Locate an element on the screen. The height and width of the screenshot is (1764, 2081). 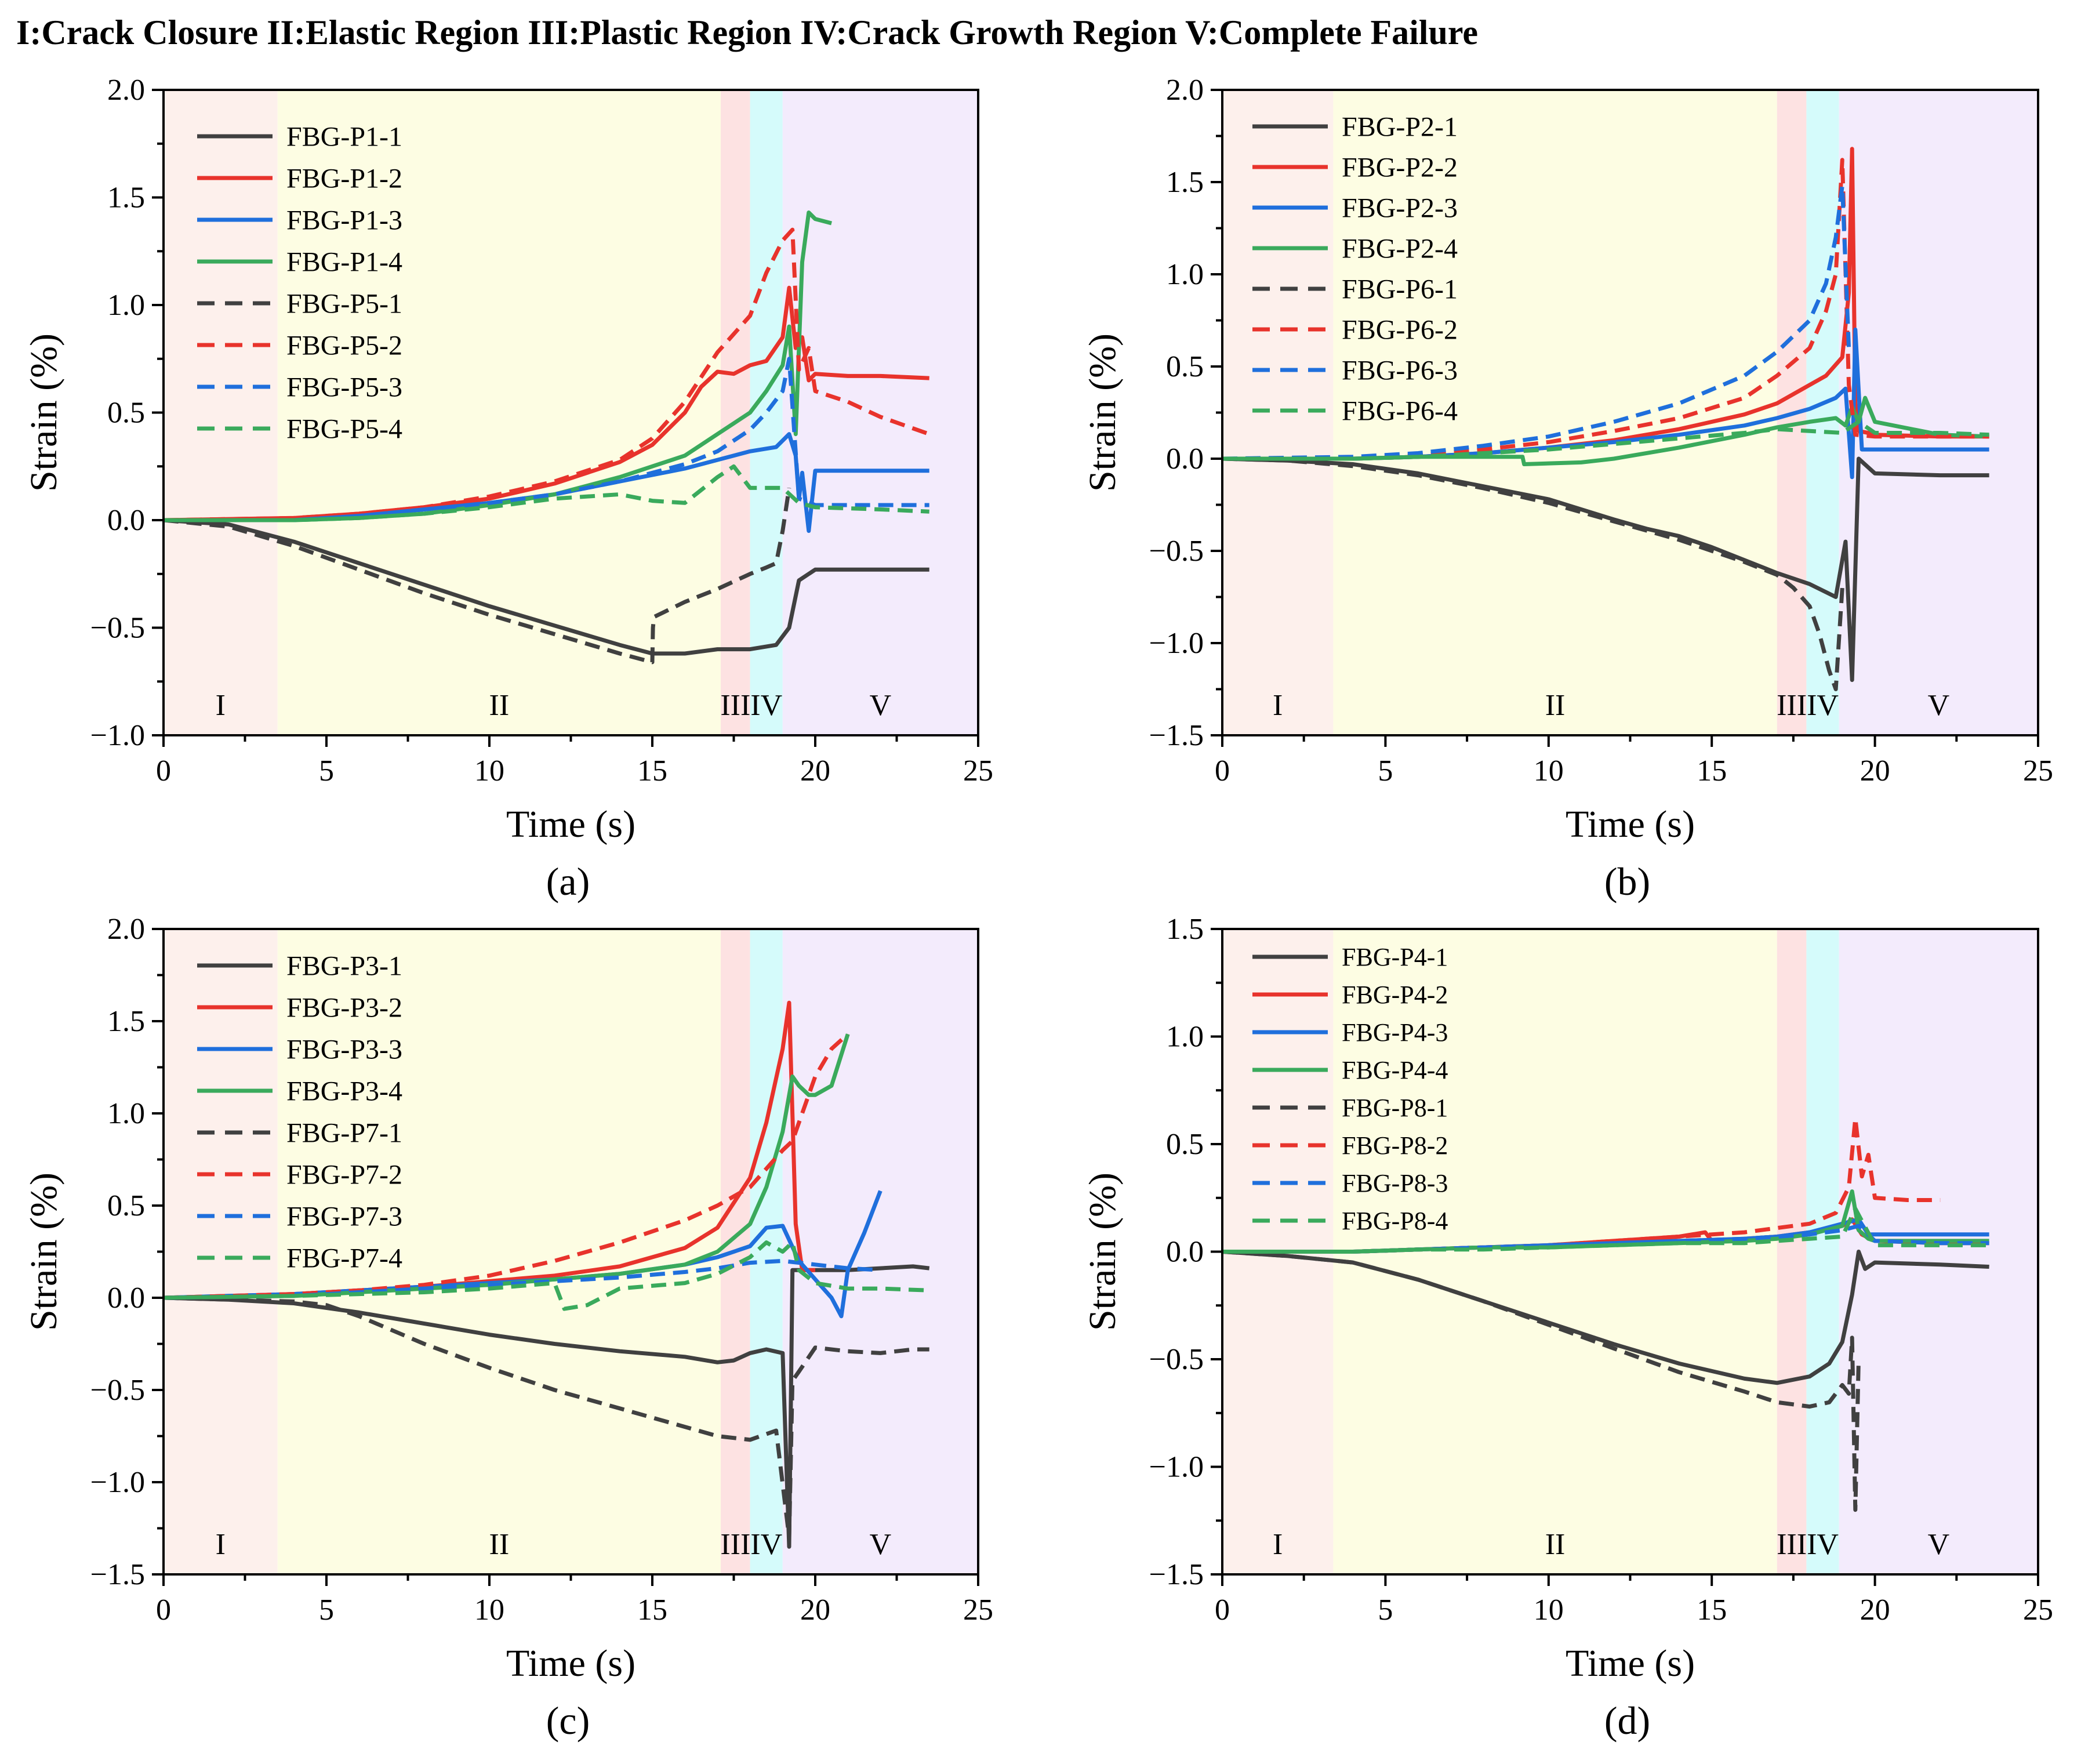
series-group is located at coordinates (547, 1274).